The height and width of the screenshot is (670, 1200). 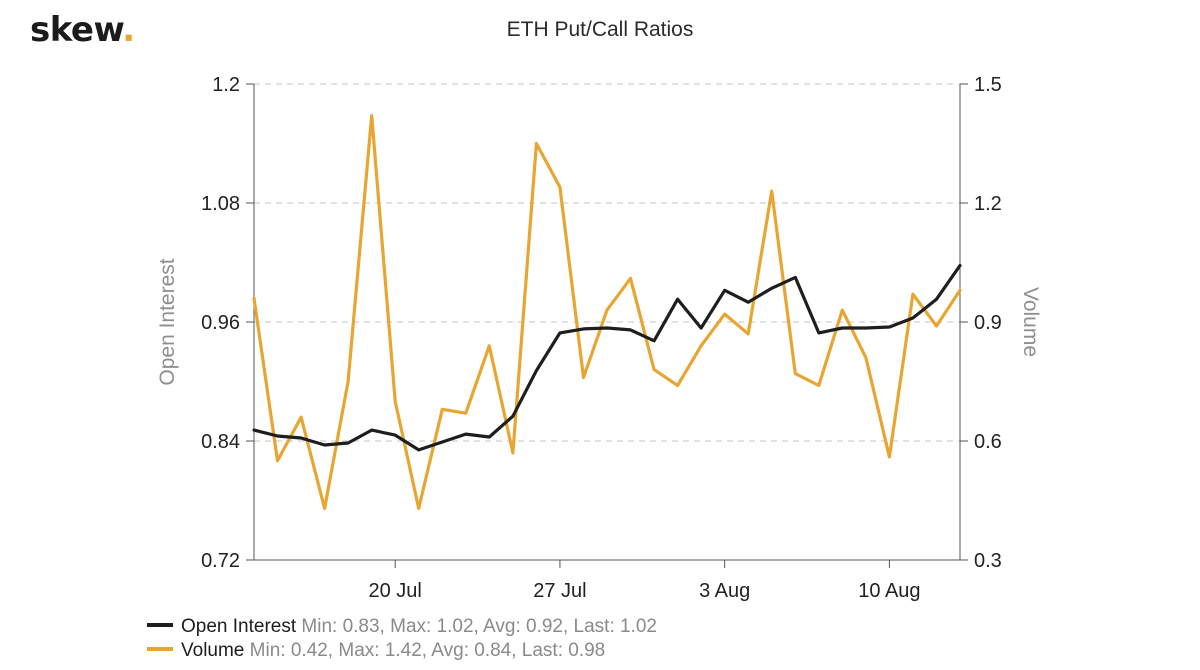 What do you see at coordinates (988, 561) in the screenshot?
I see `y-right-tick-label: 0.3` at bounding box center [988, 561].